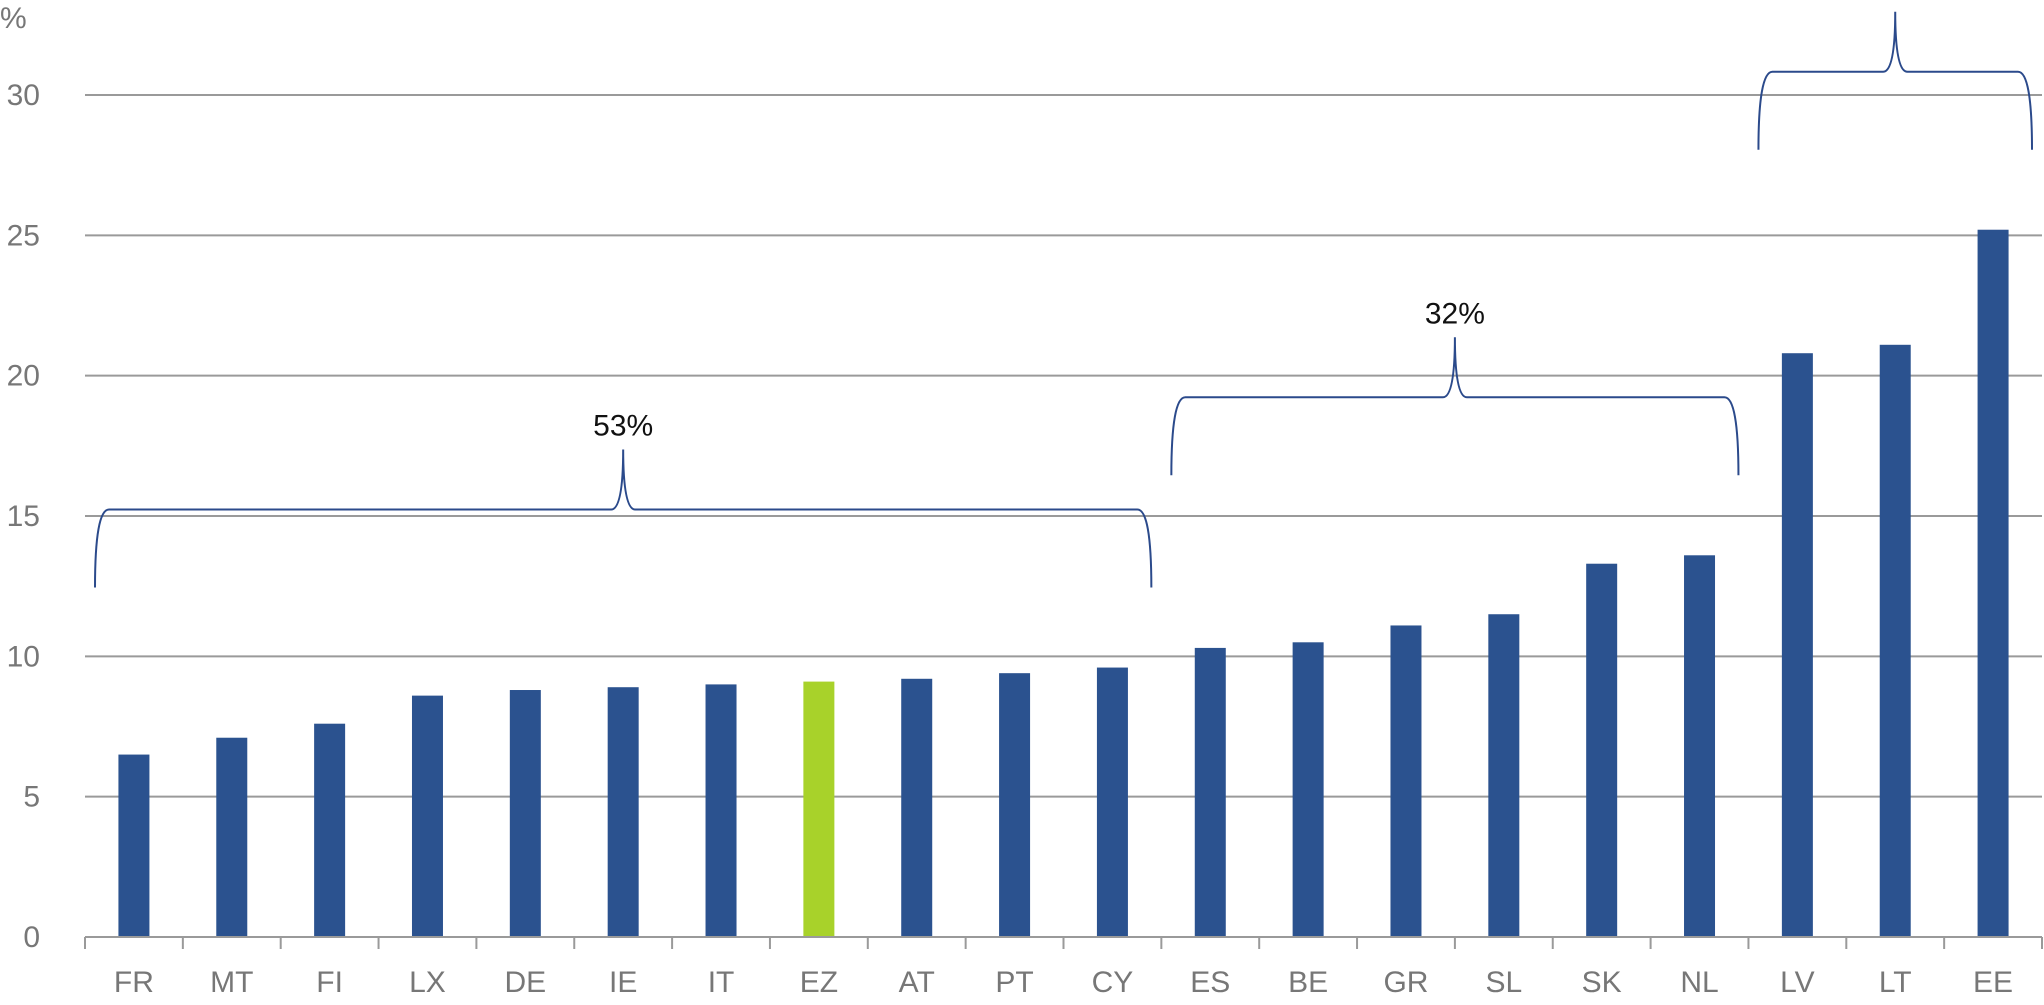 The height and width of the screenshot is (1005, 2044). I want to click on bar-fi, so click(330, 830).